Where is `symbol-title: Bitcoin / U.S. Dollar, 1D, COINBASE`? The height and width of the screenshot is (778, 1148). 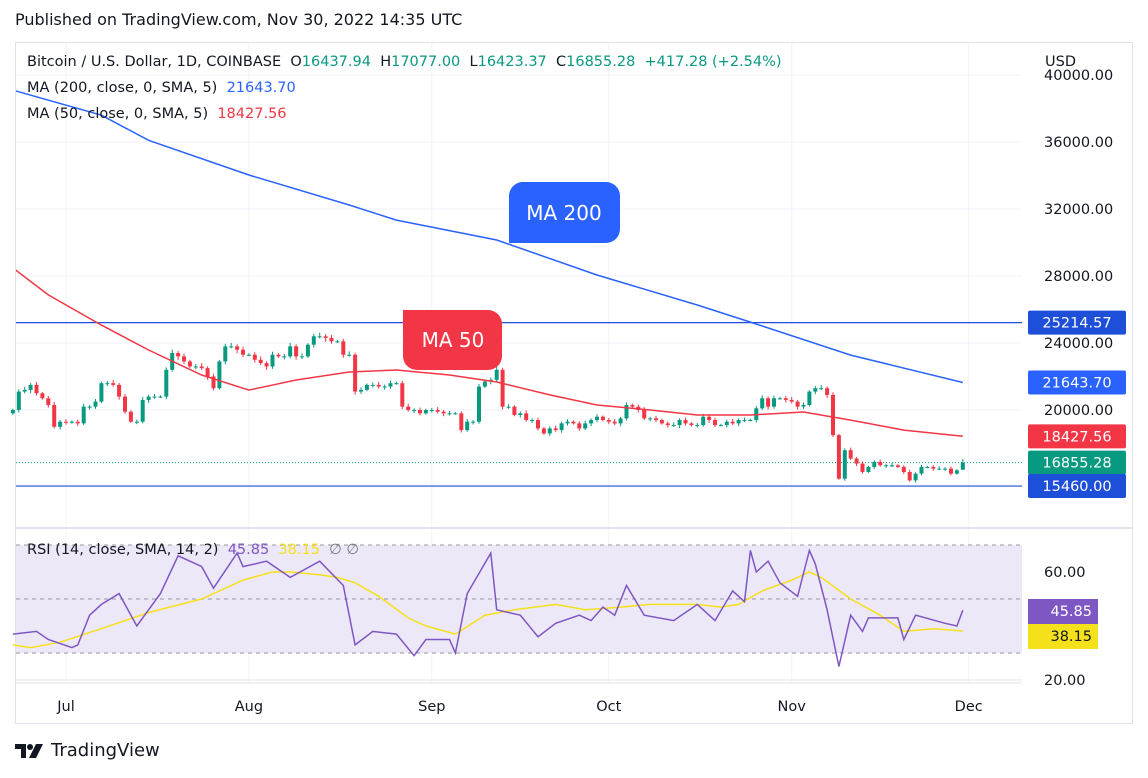 symbol-title: Bitcoin / U.S. Dollar, 1D, COINBASE is located at coordinates (154, 62).